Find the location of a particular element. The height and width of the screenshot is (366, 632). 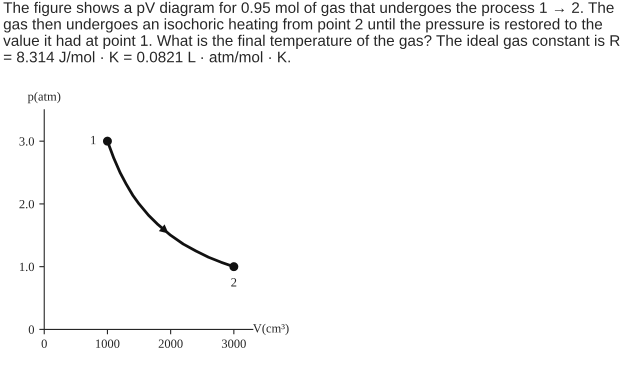

x-tick-label: 1000 is located at coordinates (108, 343).